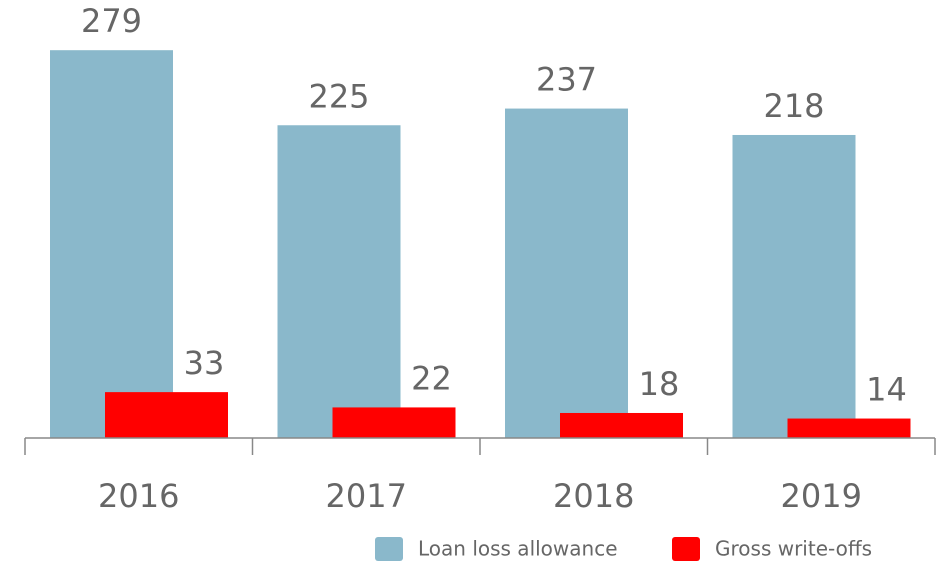 The width and height of the screenshot is (941, 562). What do you see at coordinates (659, 384) in the screenshot?
I see `value-label: 18` at bounding box center [659, 384].